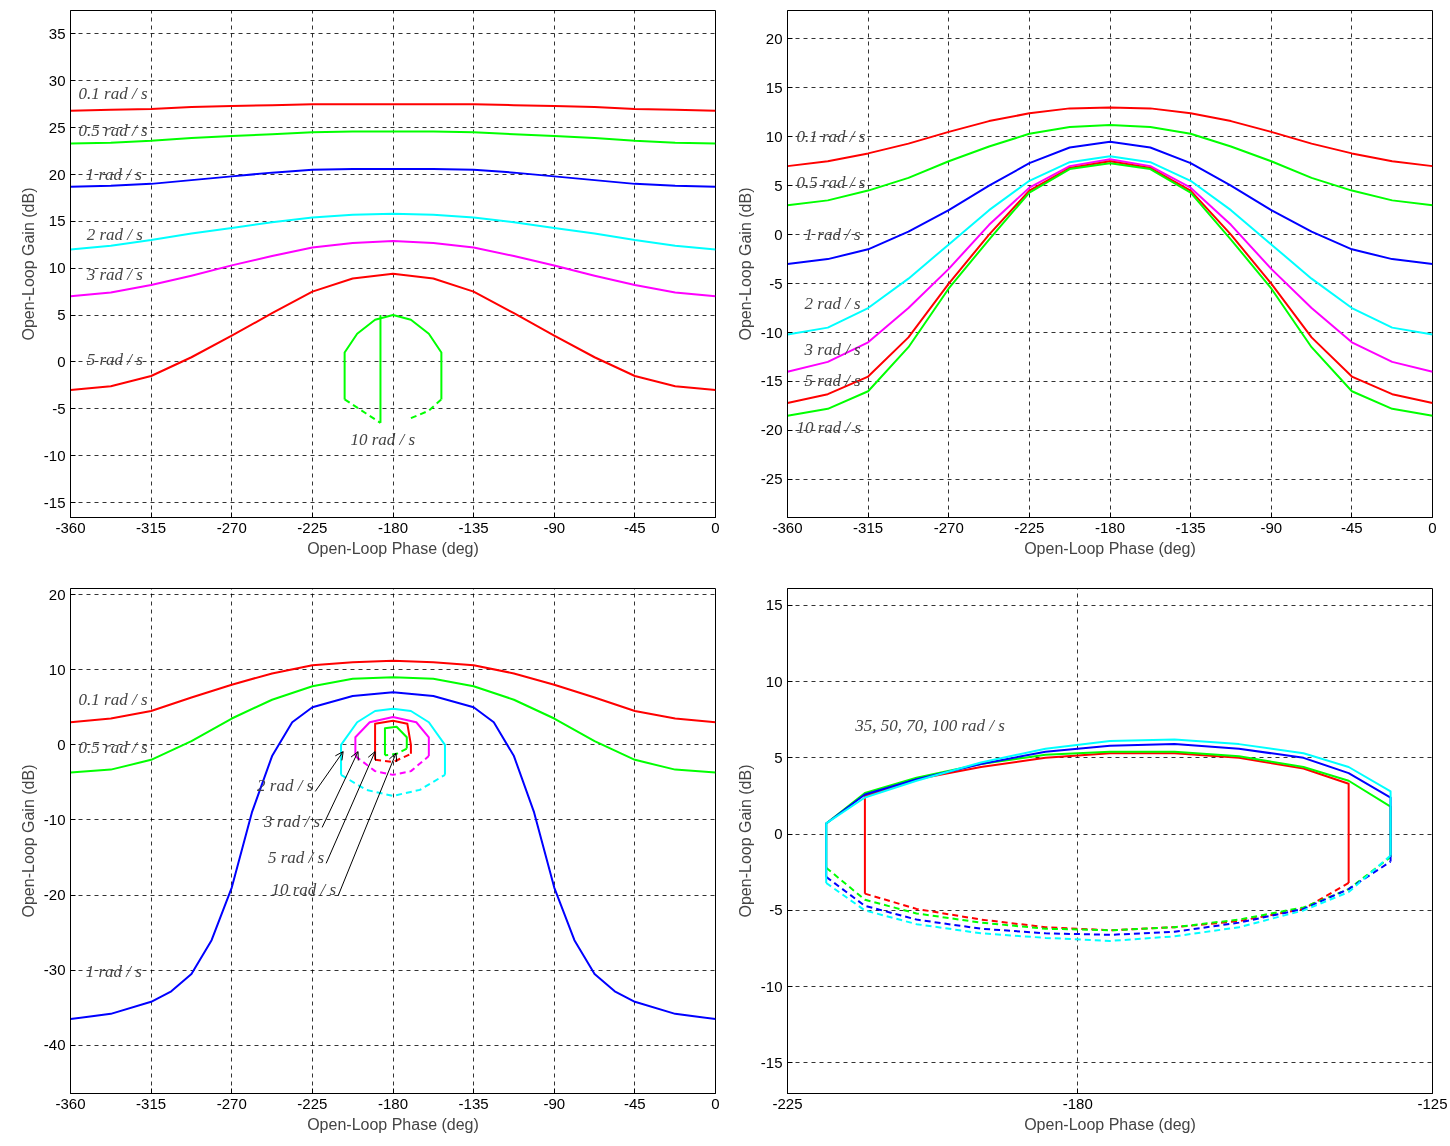  I want to click on x-tick-label: -125, so click(1432, 1103).